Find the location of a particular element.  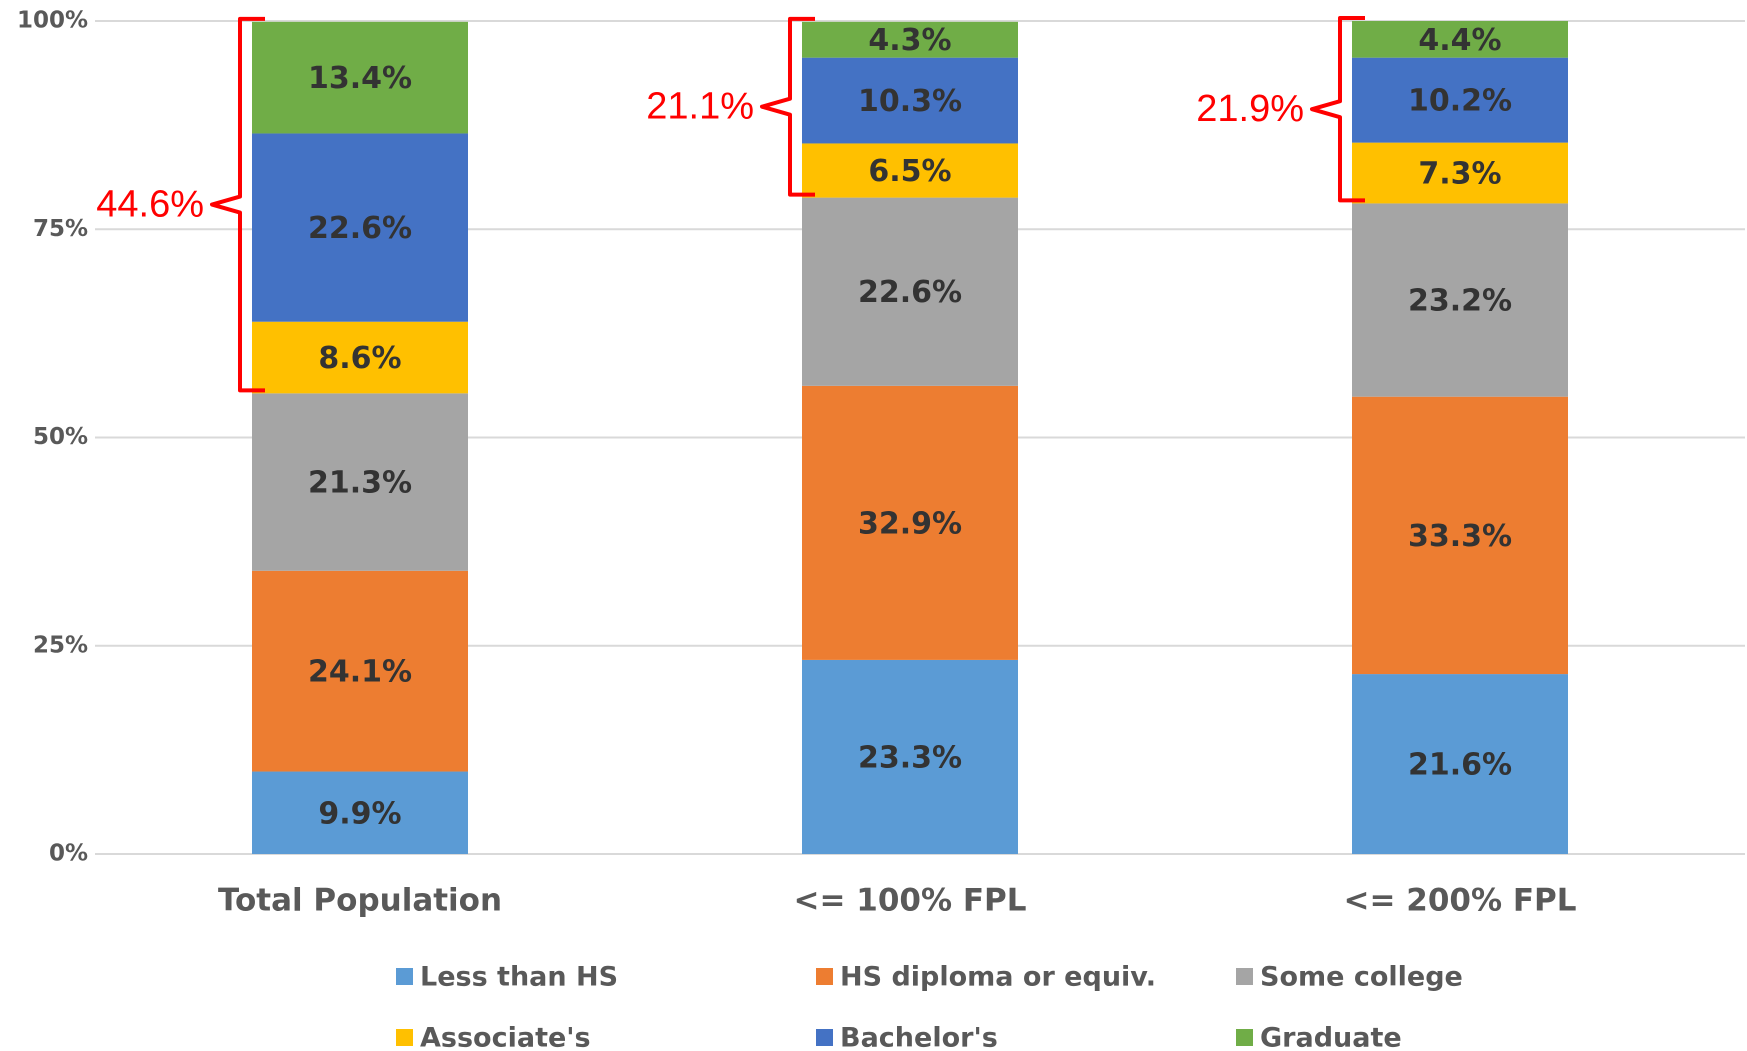

data-label: 33.3% is located at coordinates (1460, 536).